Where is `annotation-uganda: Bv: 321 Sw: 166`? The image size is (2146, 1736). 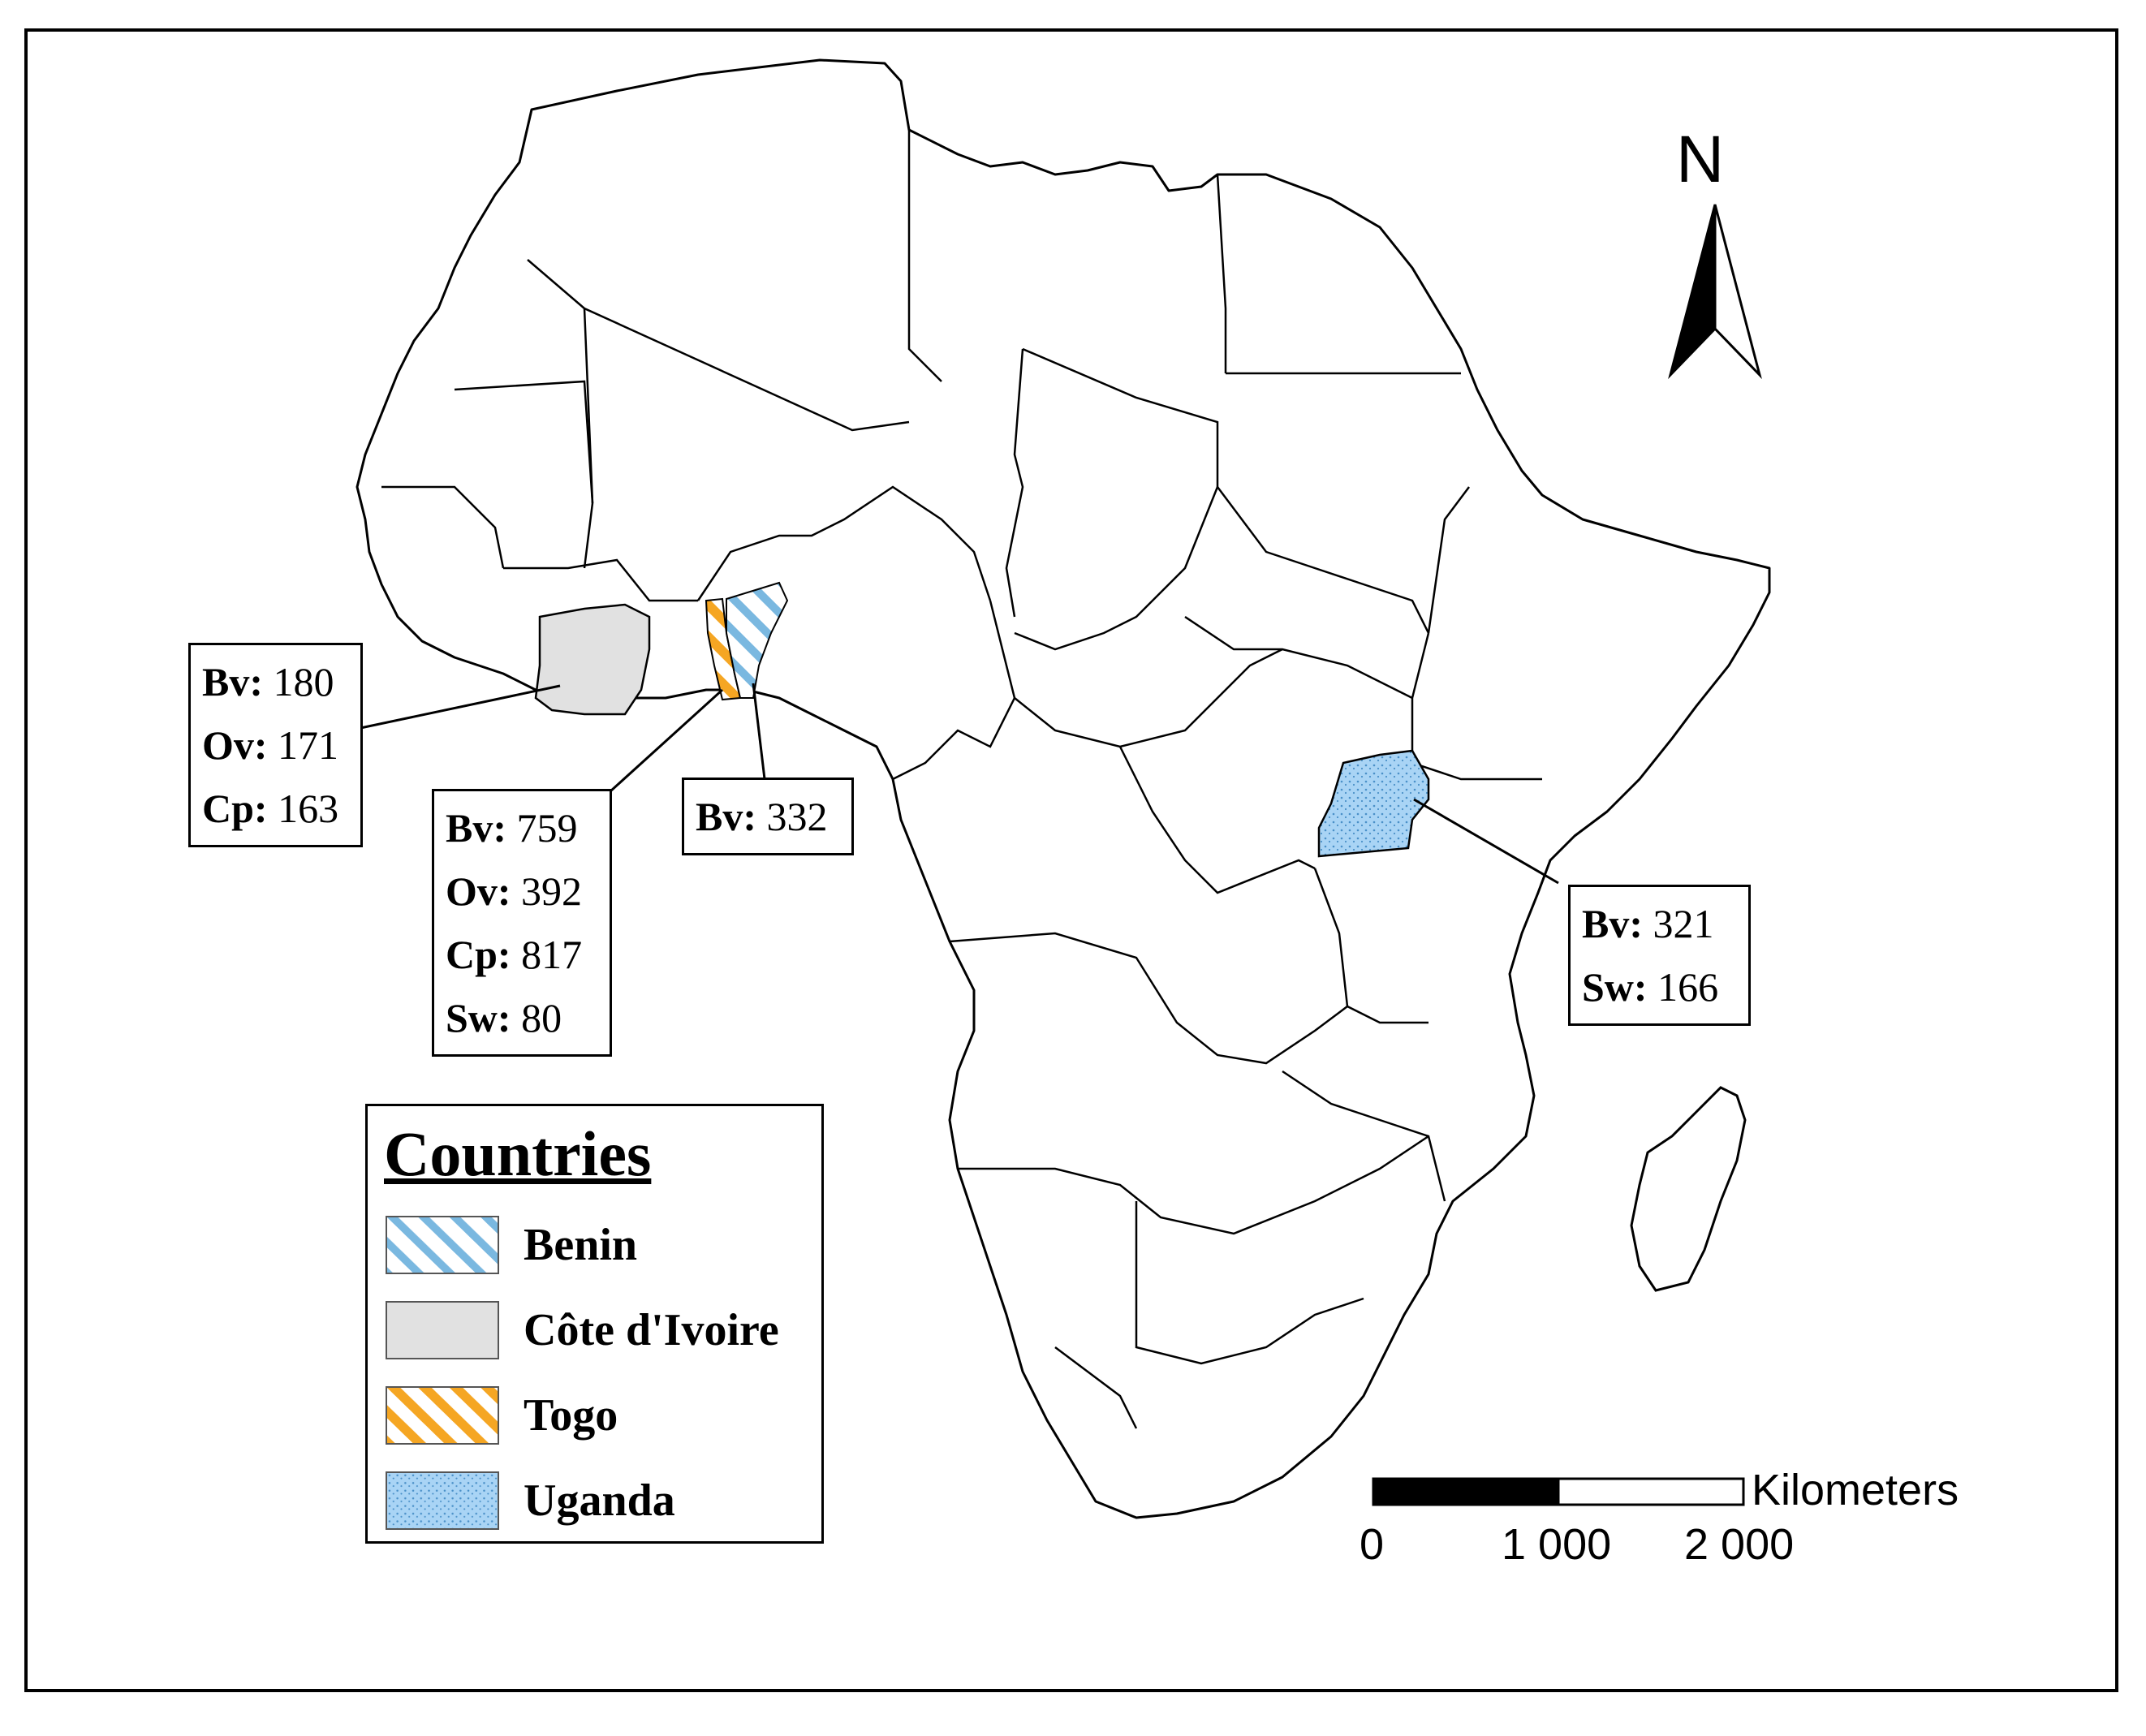 annotation-uganda: Bv: 321 Sw: 166 is located at coordinates (1660, 956).